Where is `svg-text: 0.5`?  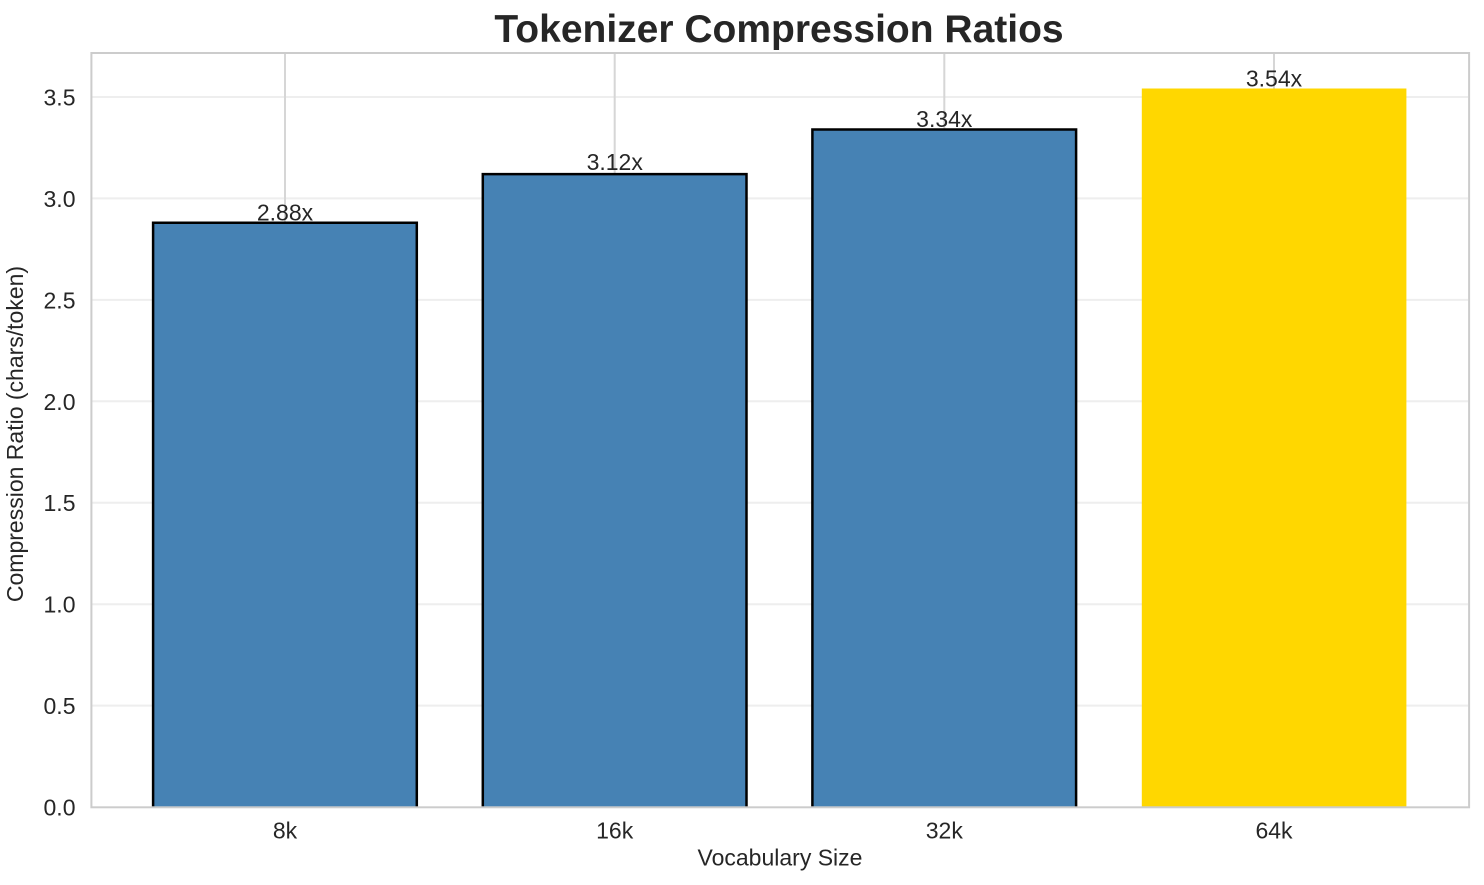 svg-text: 0.5 is located at coordinates (60, 706).